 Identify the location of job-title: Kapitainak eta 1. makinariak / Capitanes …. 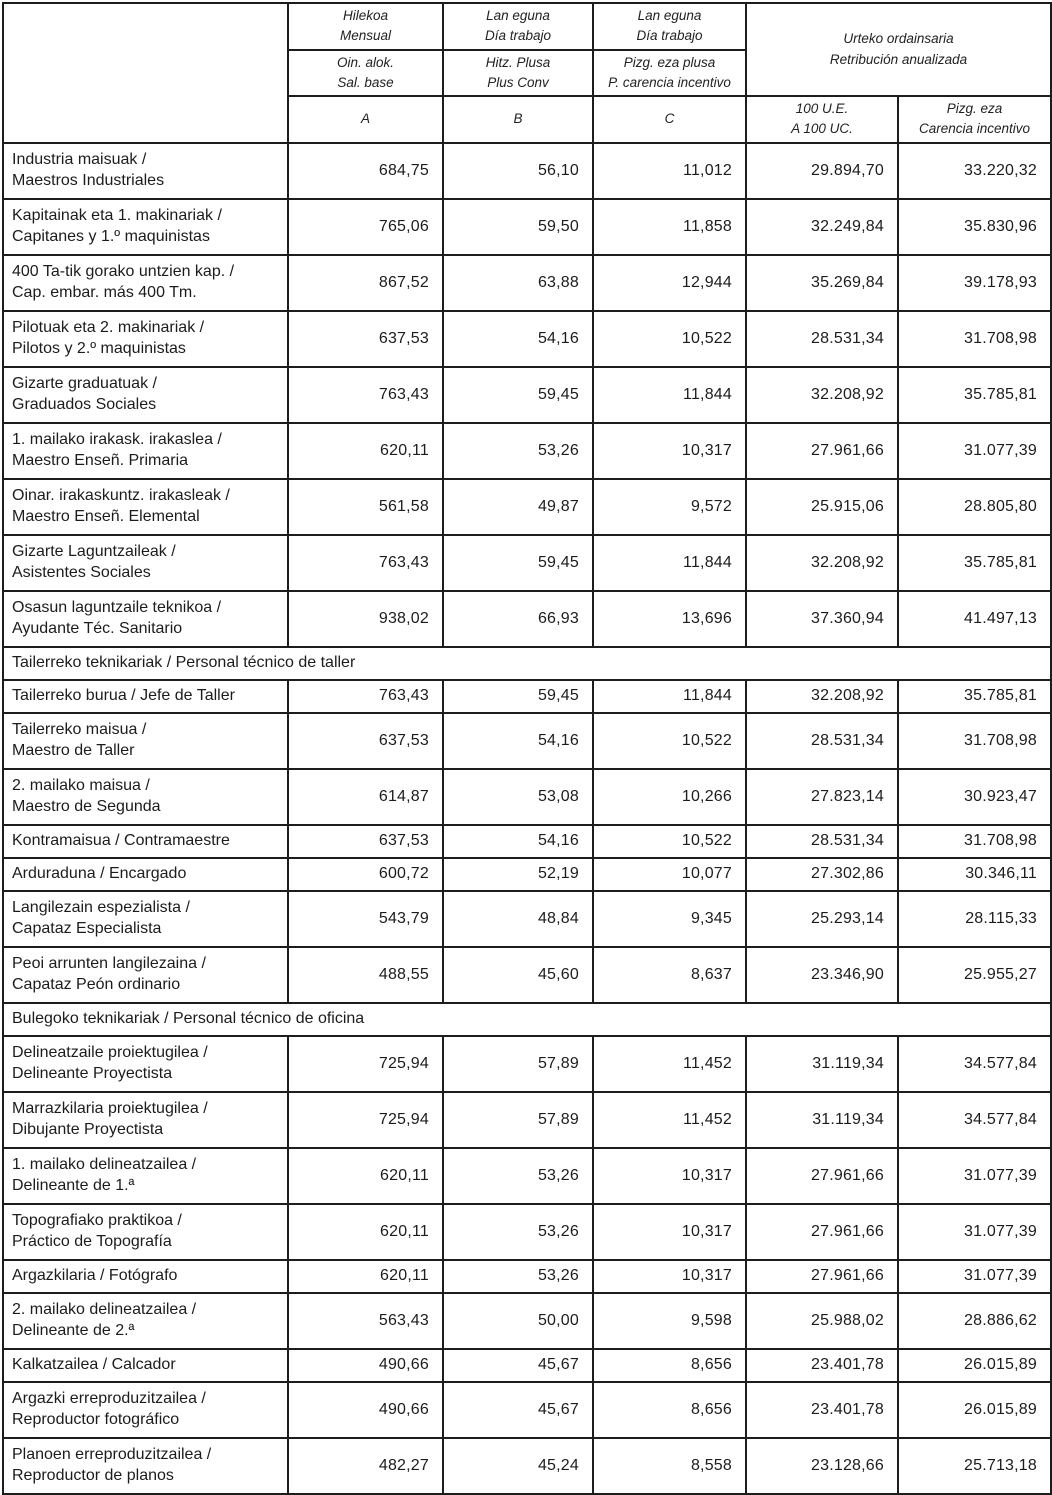
(145, 226).